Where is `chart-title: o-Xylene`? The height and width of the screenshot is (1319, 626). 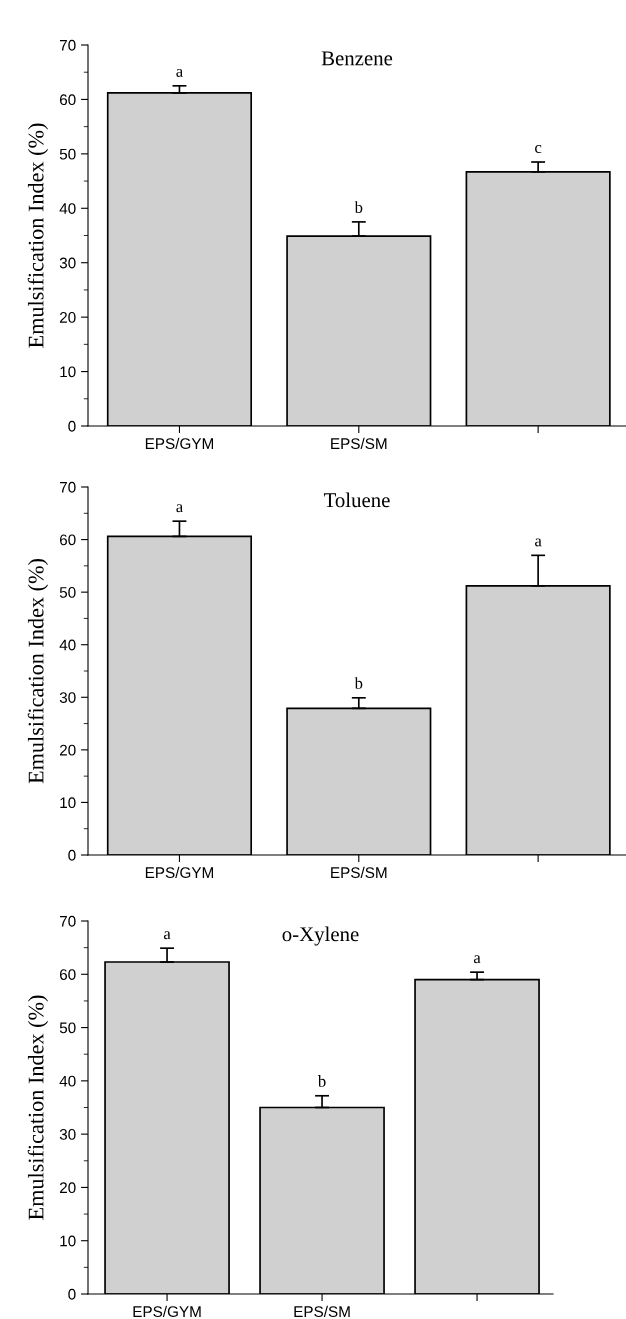
chart-title: o-Xylene is located at coordinates (320, 936).